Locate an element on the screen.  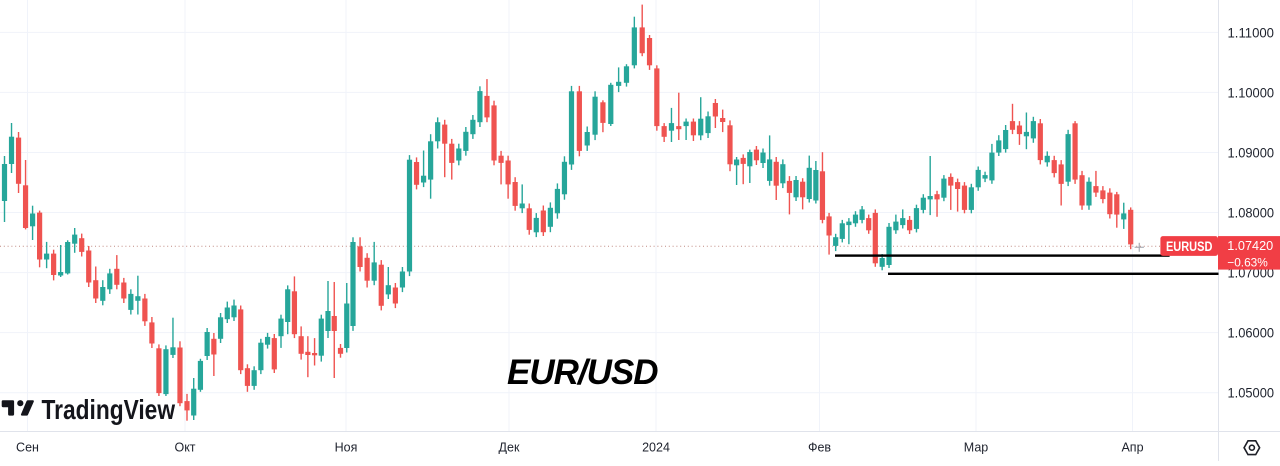
svg-text: Мар is located at coordinates (976, 448).